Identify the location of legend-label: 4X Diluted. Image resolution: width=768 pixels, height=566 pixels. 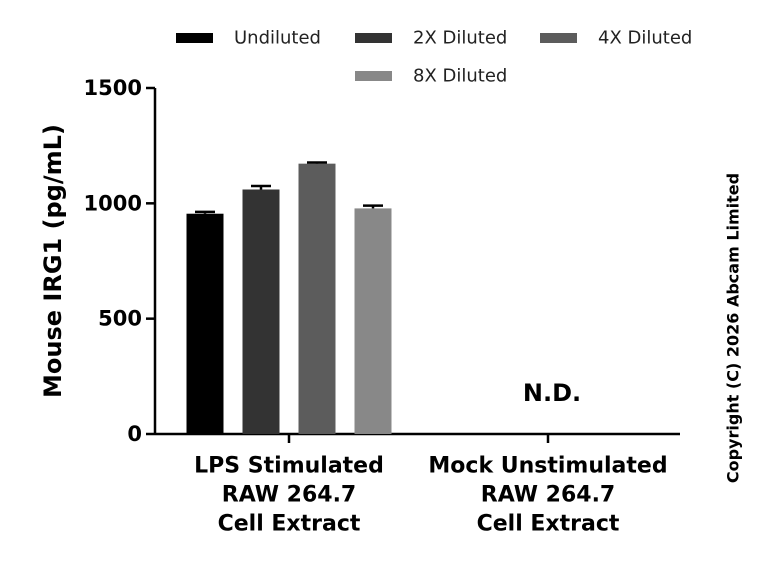
(645, 38).